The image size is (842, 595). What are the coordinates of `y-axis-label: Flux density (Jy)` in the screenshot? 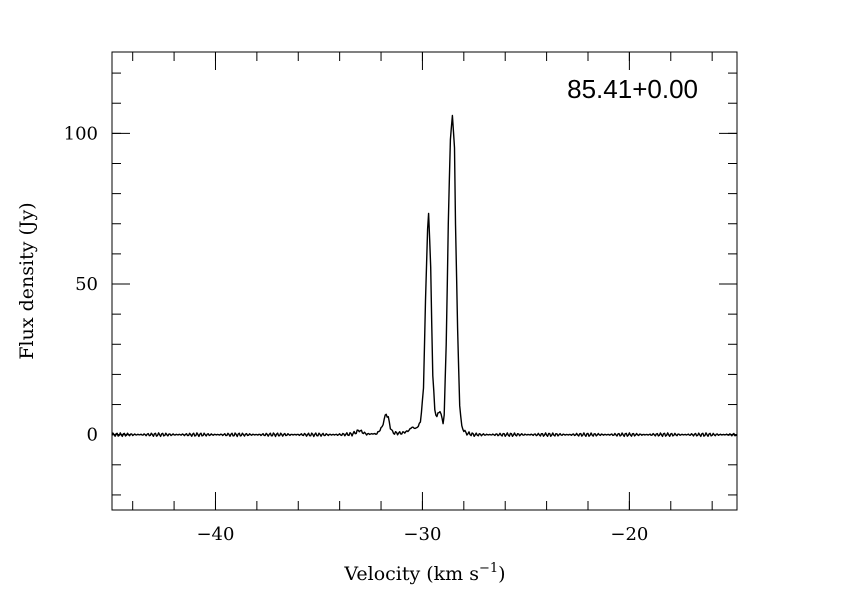 It's located at (27, 280).